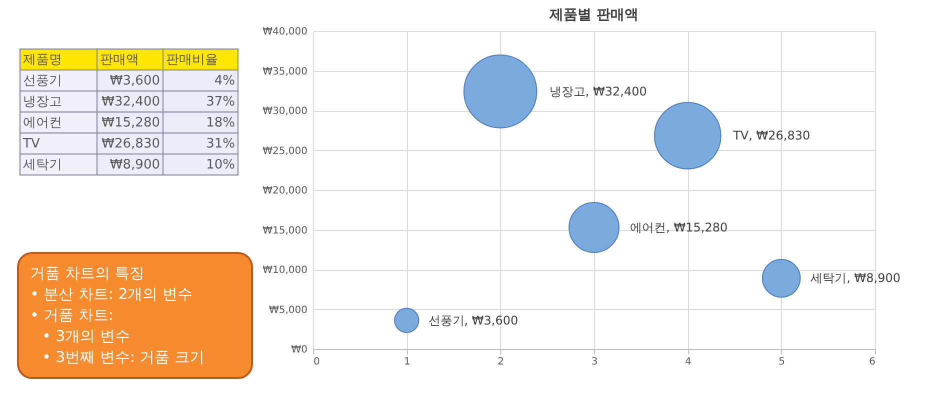 Image resolution: width=926 pixels, height=409 pixels. What do you see at coordinates (42, 60) in the screenshot?
I see `text: 제품명` at bounding box center [42, 60].